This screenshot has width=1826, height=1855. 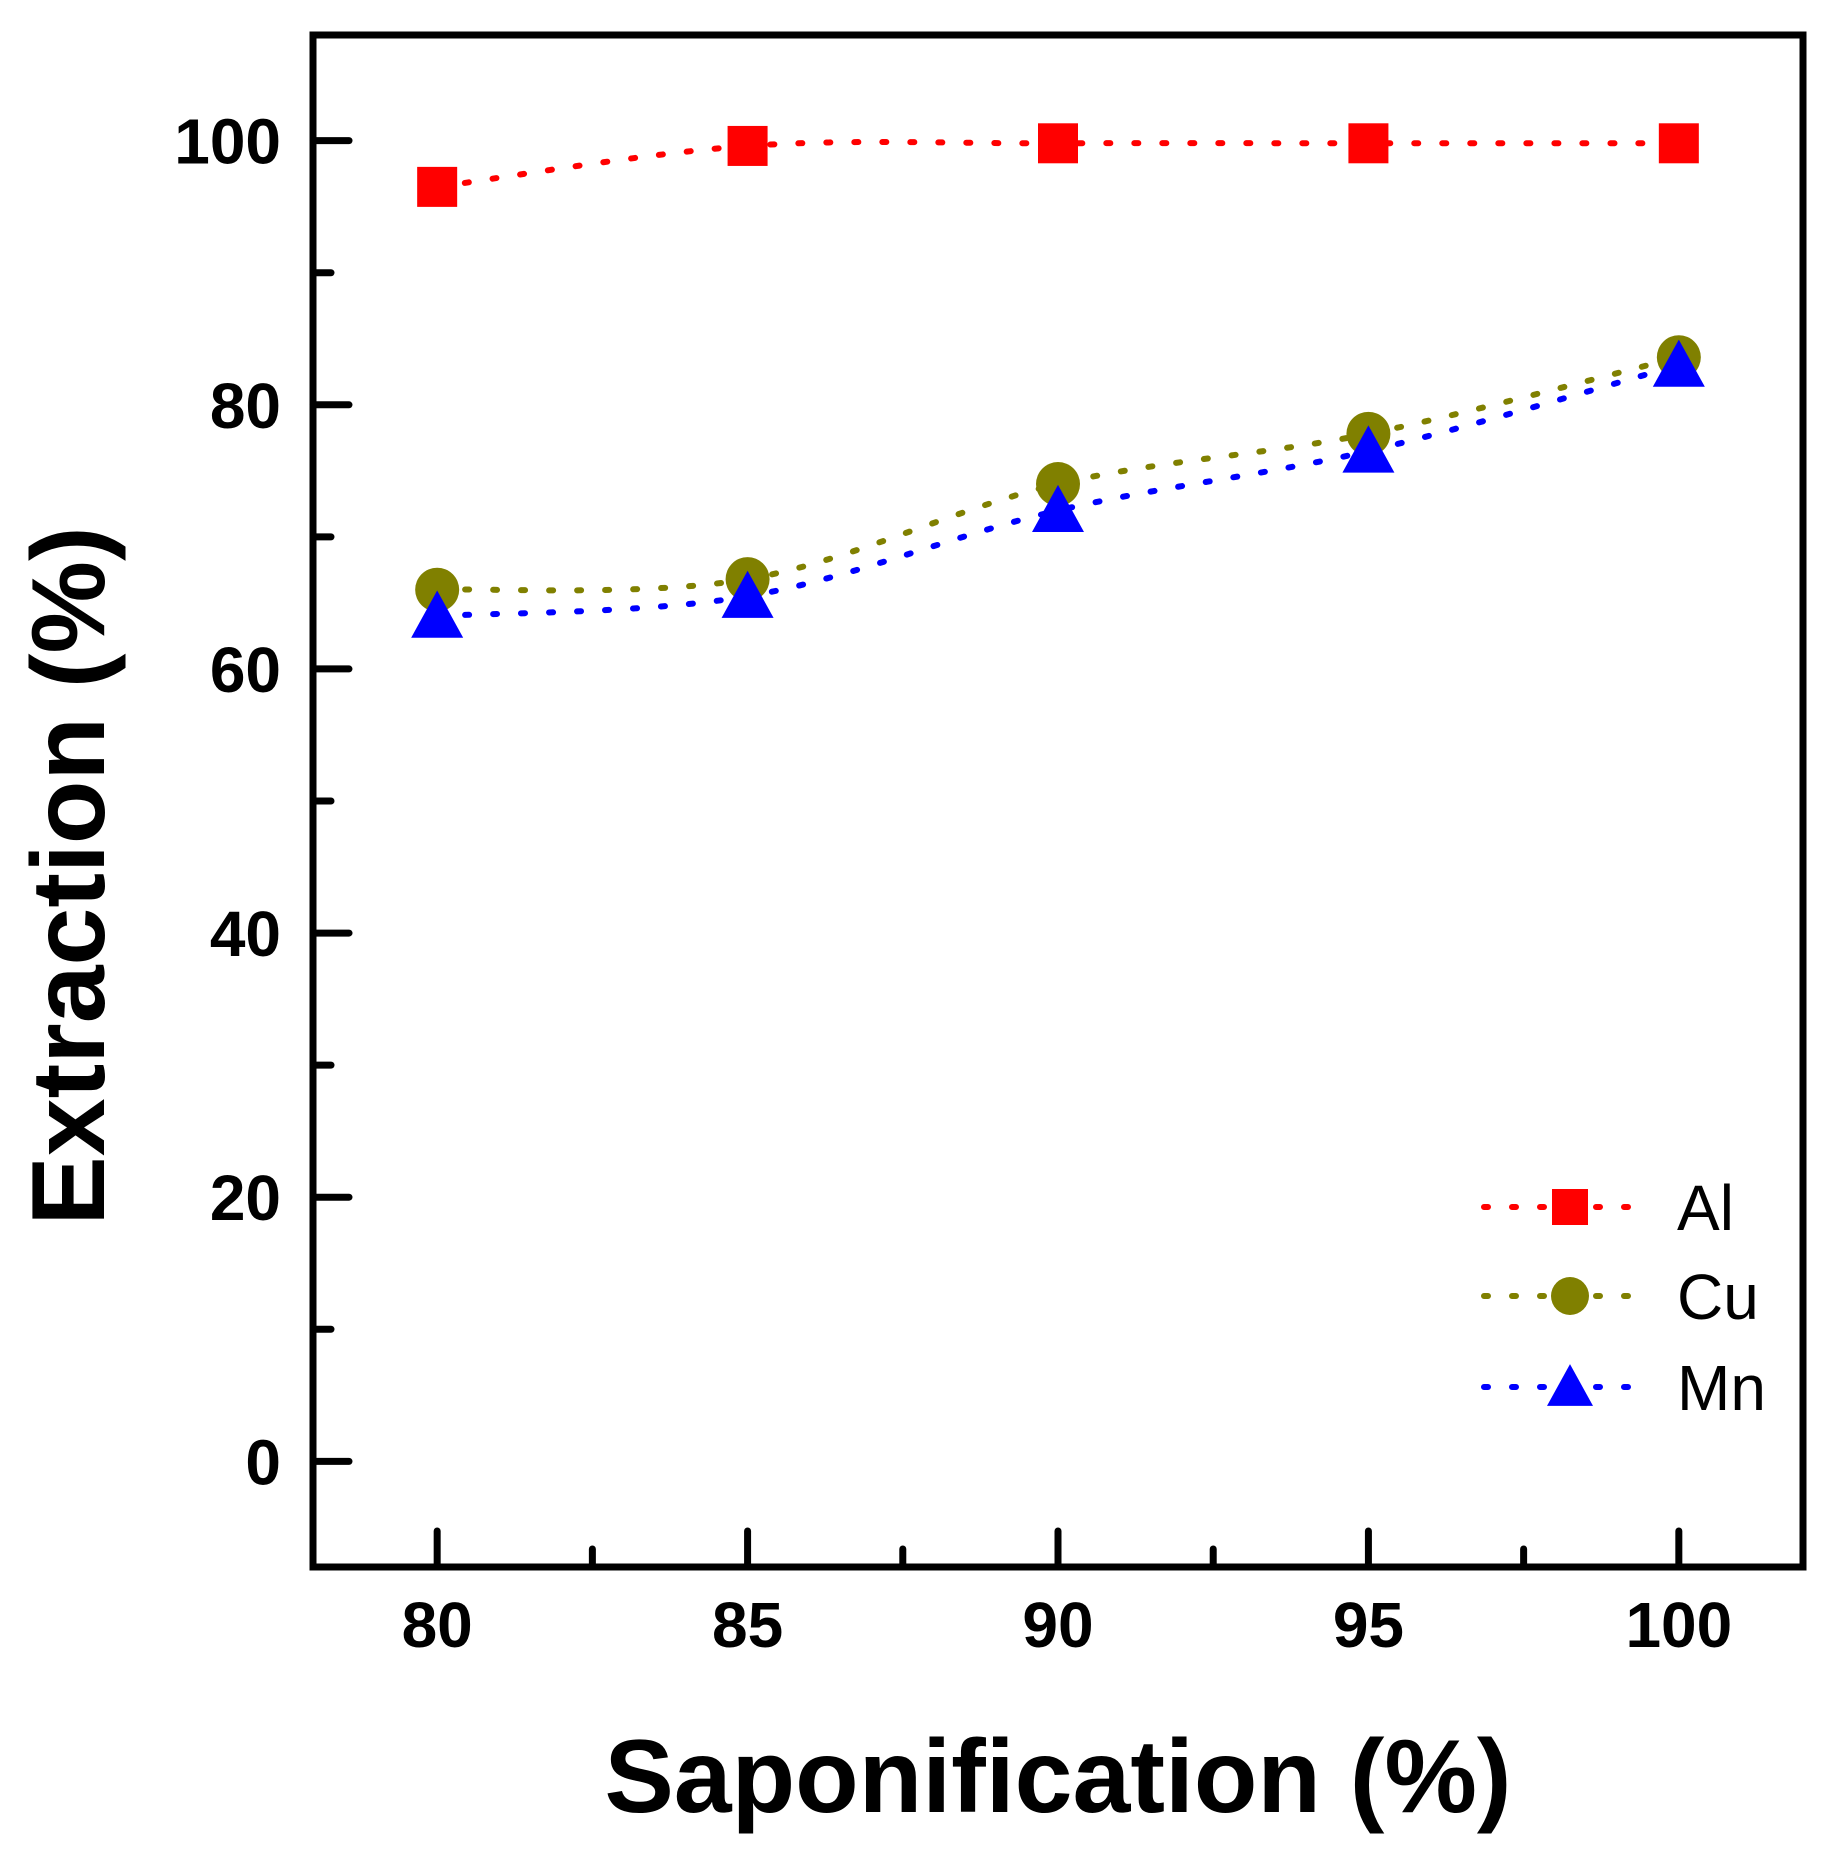 I want to click on y-tick-label: 40, so click(x=245, y=934).